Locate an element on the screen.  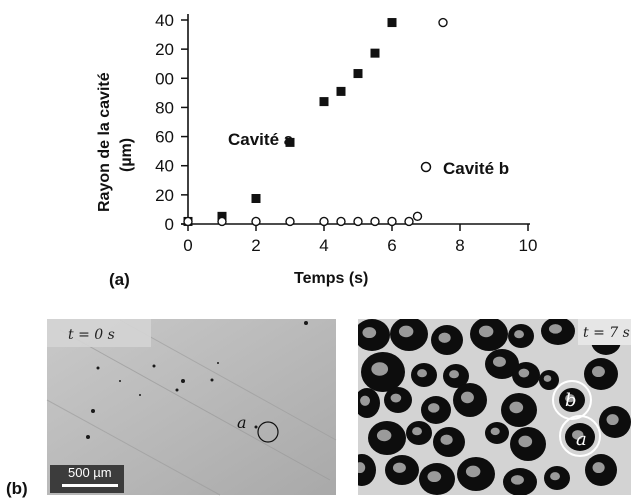
series-label-cavite-a: Cavité a is located at coordinates (261, 139).